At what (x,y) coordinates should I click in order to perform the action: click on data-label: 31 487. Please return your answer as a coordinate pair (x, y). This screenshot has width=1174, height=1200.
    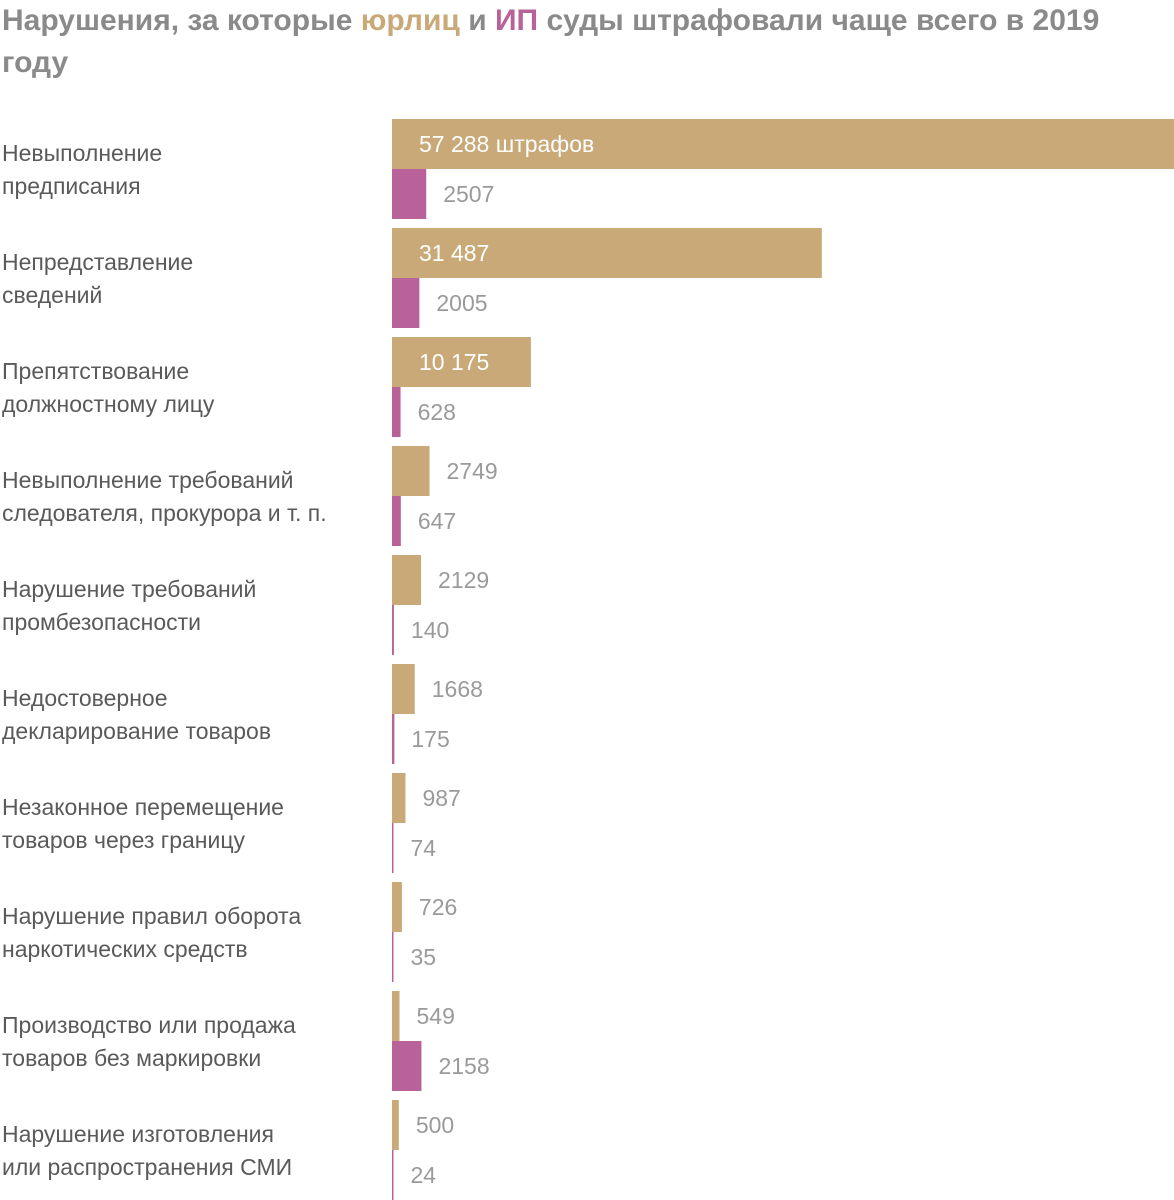
    Looking at the image, I should click on (454, 253).